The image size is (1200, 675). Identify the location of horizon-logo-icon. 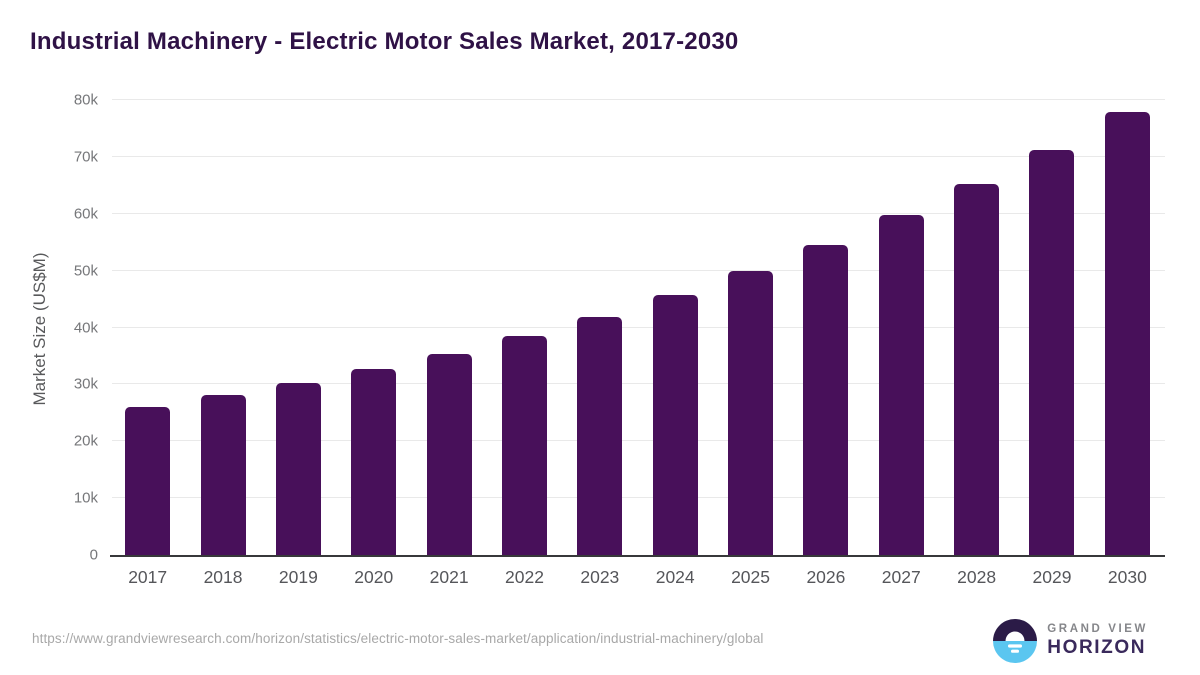
(1015, 641).